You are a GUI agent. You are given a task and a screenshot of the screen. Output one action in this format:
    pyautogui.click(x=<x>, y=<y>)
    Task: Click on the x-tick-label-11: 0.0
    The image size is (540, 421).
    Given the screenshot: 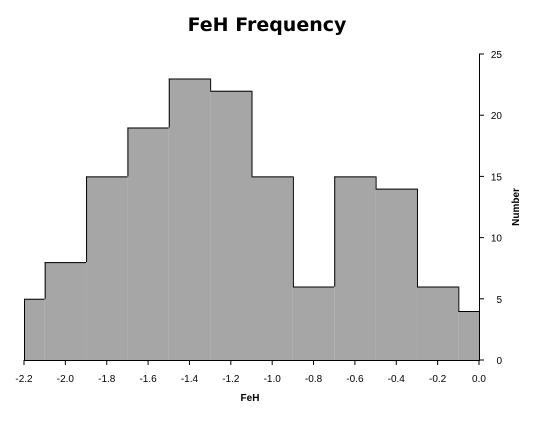 What is the action you would take?
    pyautogui.click(x=479, y=379)
    